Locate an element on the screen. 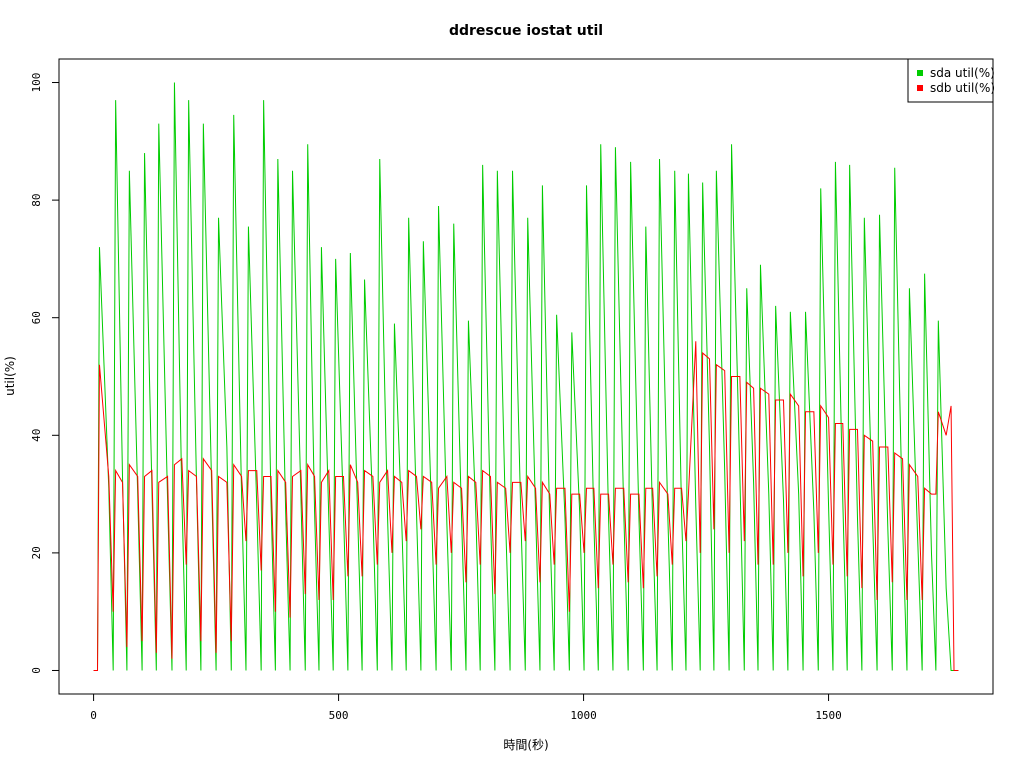 The image size is (1024, 768). x-axis-label: 時間(秒) is located at coordinates (525, 745).